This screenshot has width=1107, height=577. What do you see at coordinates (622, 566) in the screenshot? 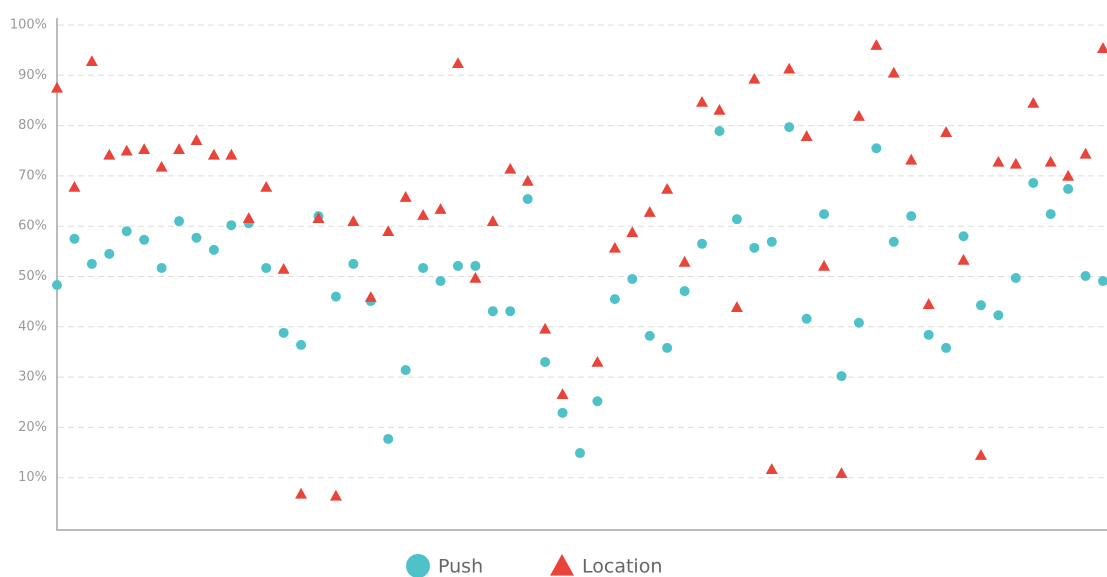
I see `legend-label: Location` at bounding box center [622, 566].